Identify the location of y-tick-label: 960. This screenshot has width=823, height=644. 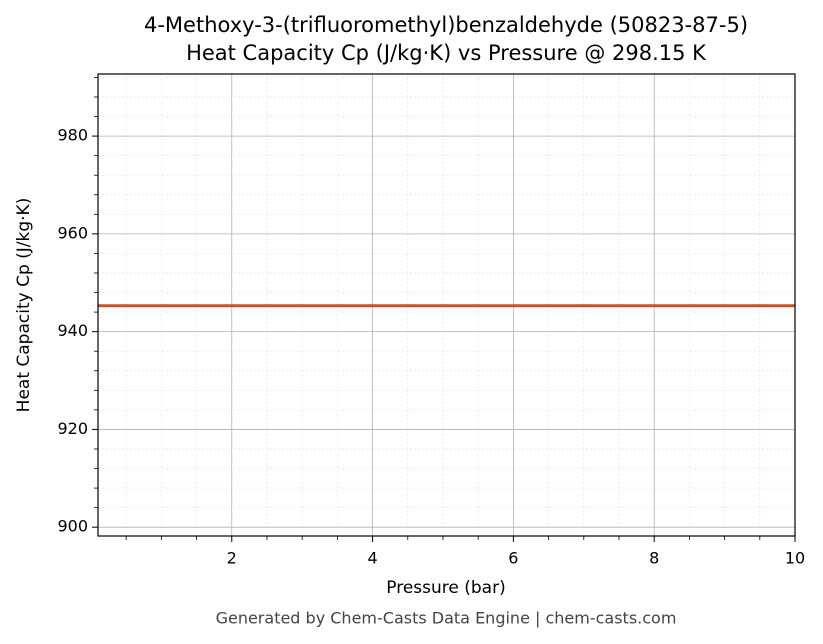
(72, 232).